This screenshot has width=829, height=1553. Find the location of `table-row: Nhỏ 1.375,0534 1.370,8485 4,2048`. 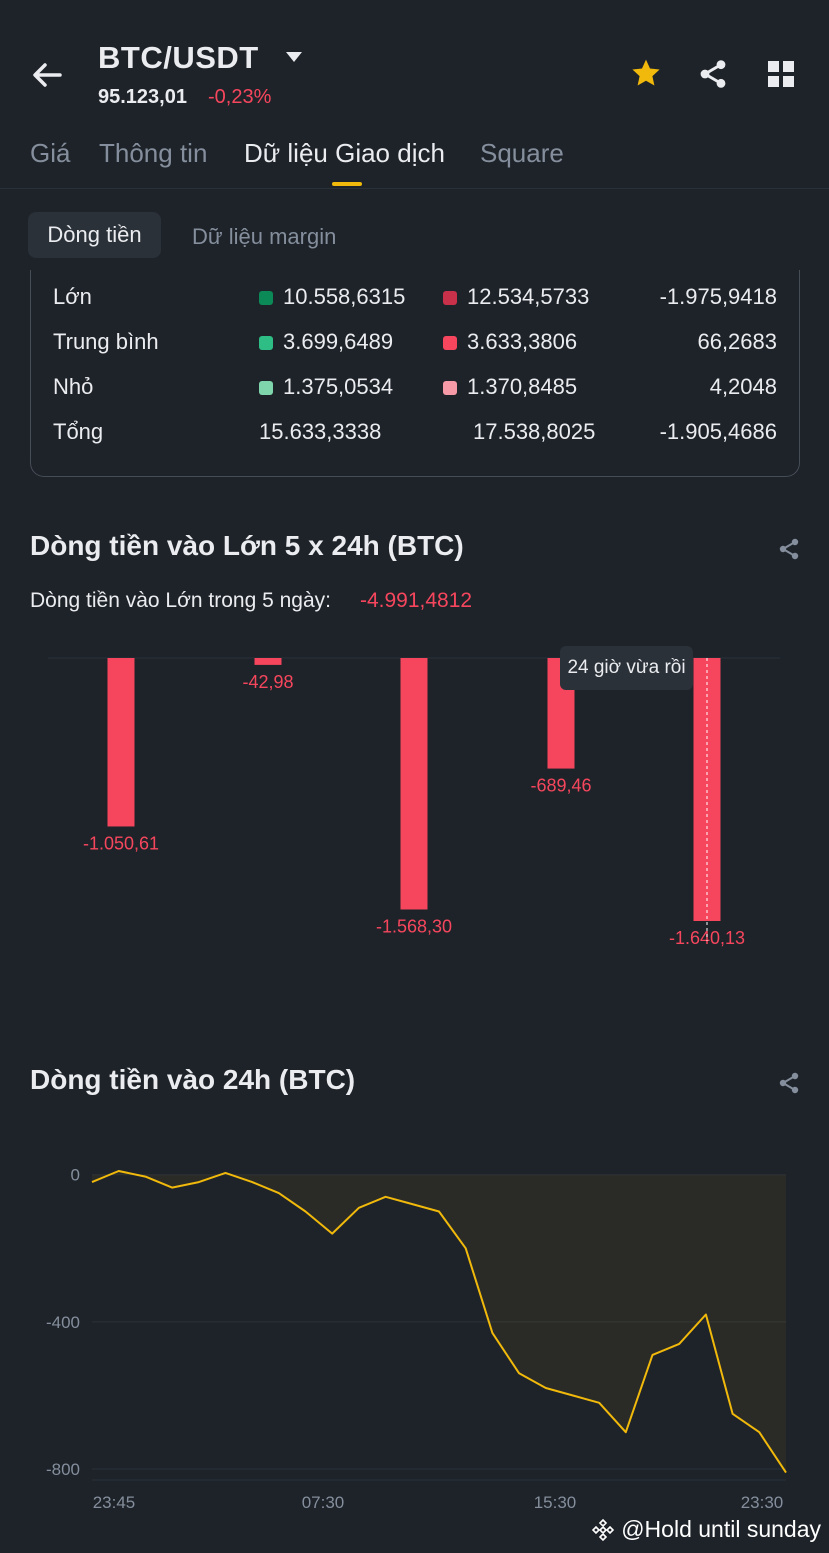

table-row: Nhỏ 1.375,0534 1.370,8485 4,2048 is located at coordinates (415, 389).